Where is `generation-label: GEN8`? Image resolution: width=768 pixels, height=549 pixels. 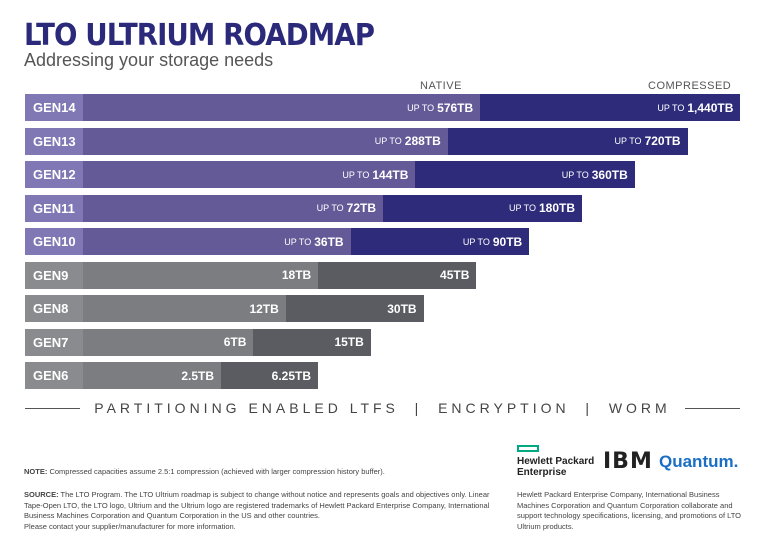 generation-label: GEN8 is located at coordinates (54, 308).